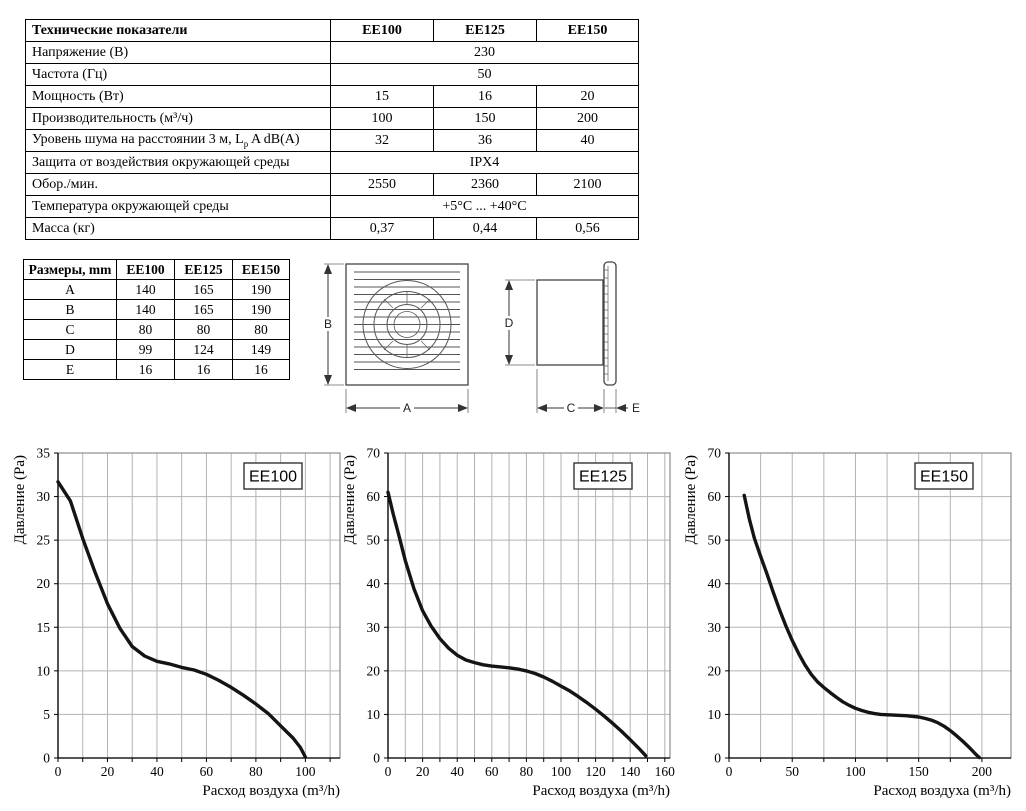 The height and width of the screenshot is (811, 1026). What do you see at coordinates (182, 619) in the screenshot?
I see `fan-curve` at bounding box center [182, 619].